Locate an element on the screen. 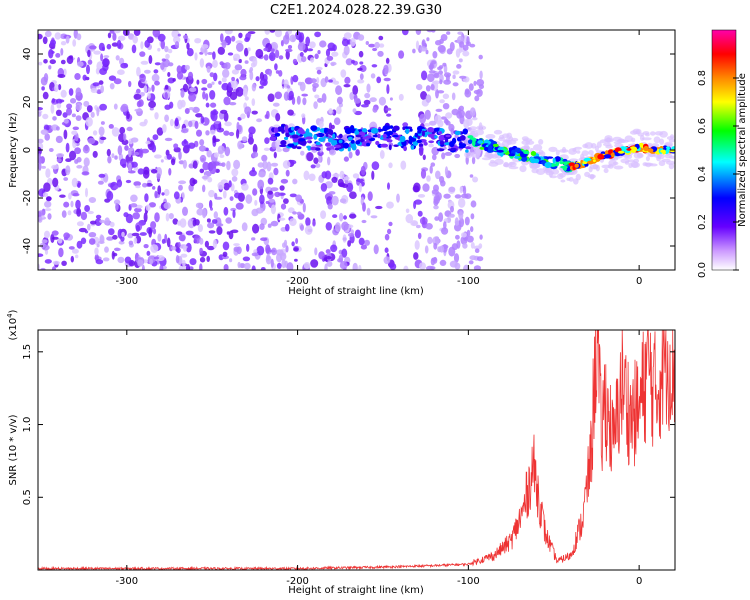 The height and width of the screenshot is (600, 750). y-tick-label: 20 is located at coordinates (27, 102).